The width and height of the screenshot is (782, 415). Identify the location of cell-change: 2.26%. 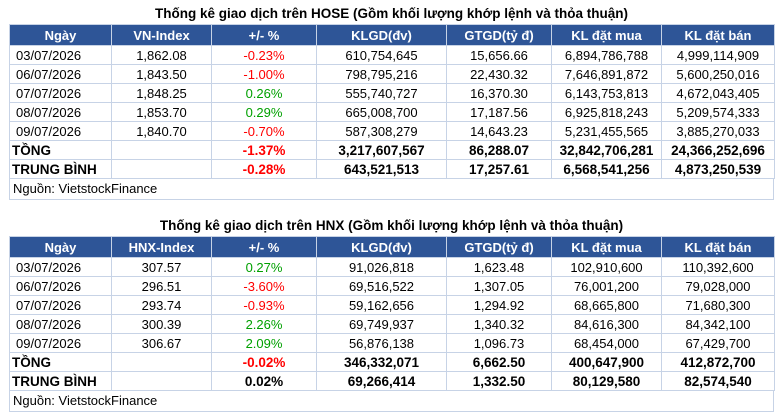
(264, 324).